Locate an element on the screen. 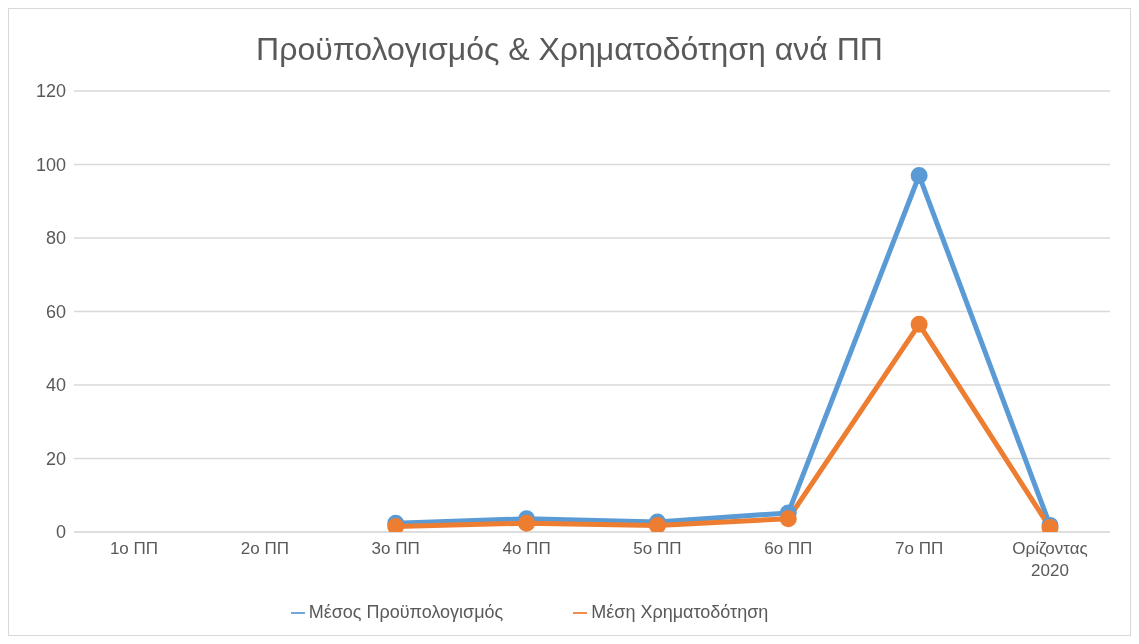 The height and width of the screenshot is (644, 1139). y-tick-label: 120 is located at coordinates (50, 91).